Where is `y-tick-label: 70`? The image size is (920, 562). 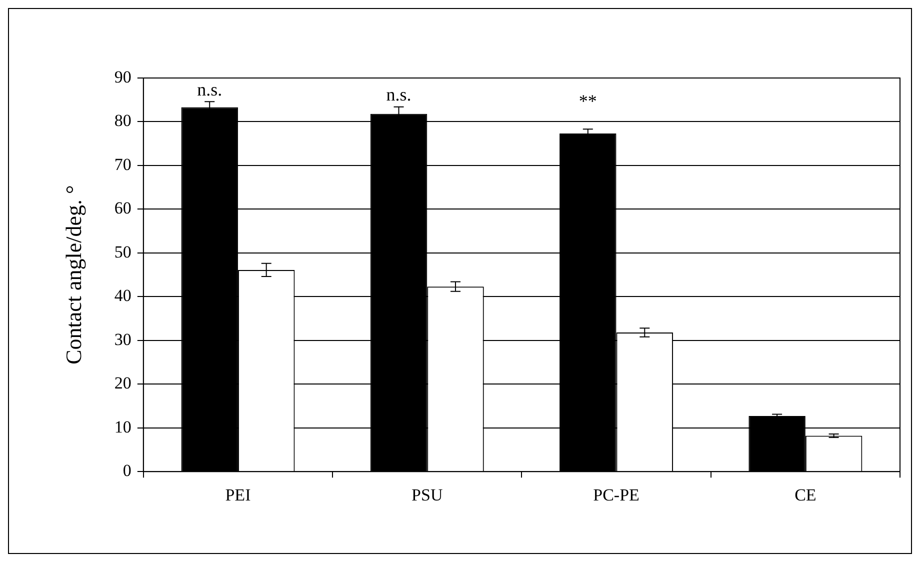
y-tick-label: 70 is located at coordinates (123, 164).